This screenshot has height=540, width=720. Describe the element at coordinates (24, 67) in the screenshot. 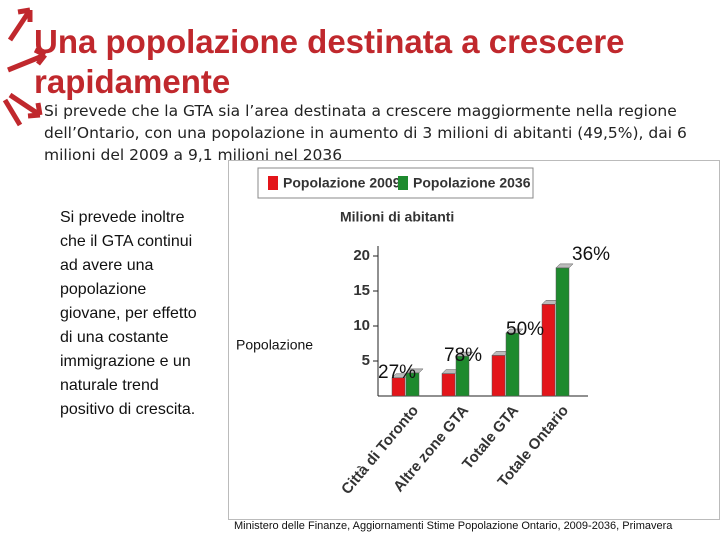

I see `decoration` at that location.